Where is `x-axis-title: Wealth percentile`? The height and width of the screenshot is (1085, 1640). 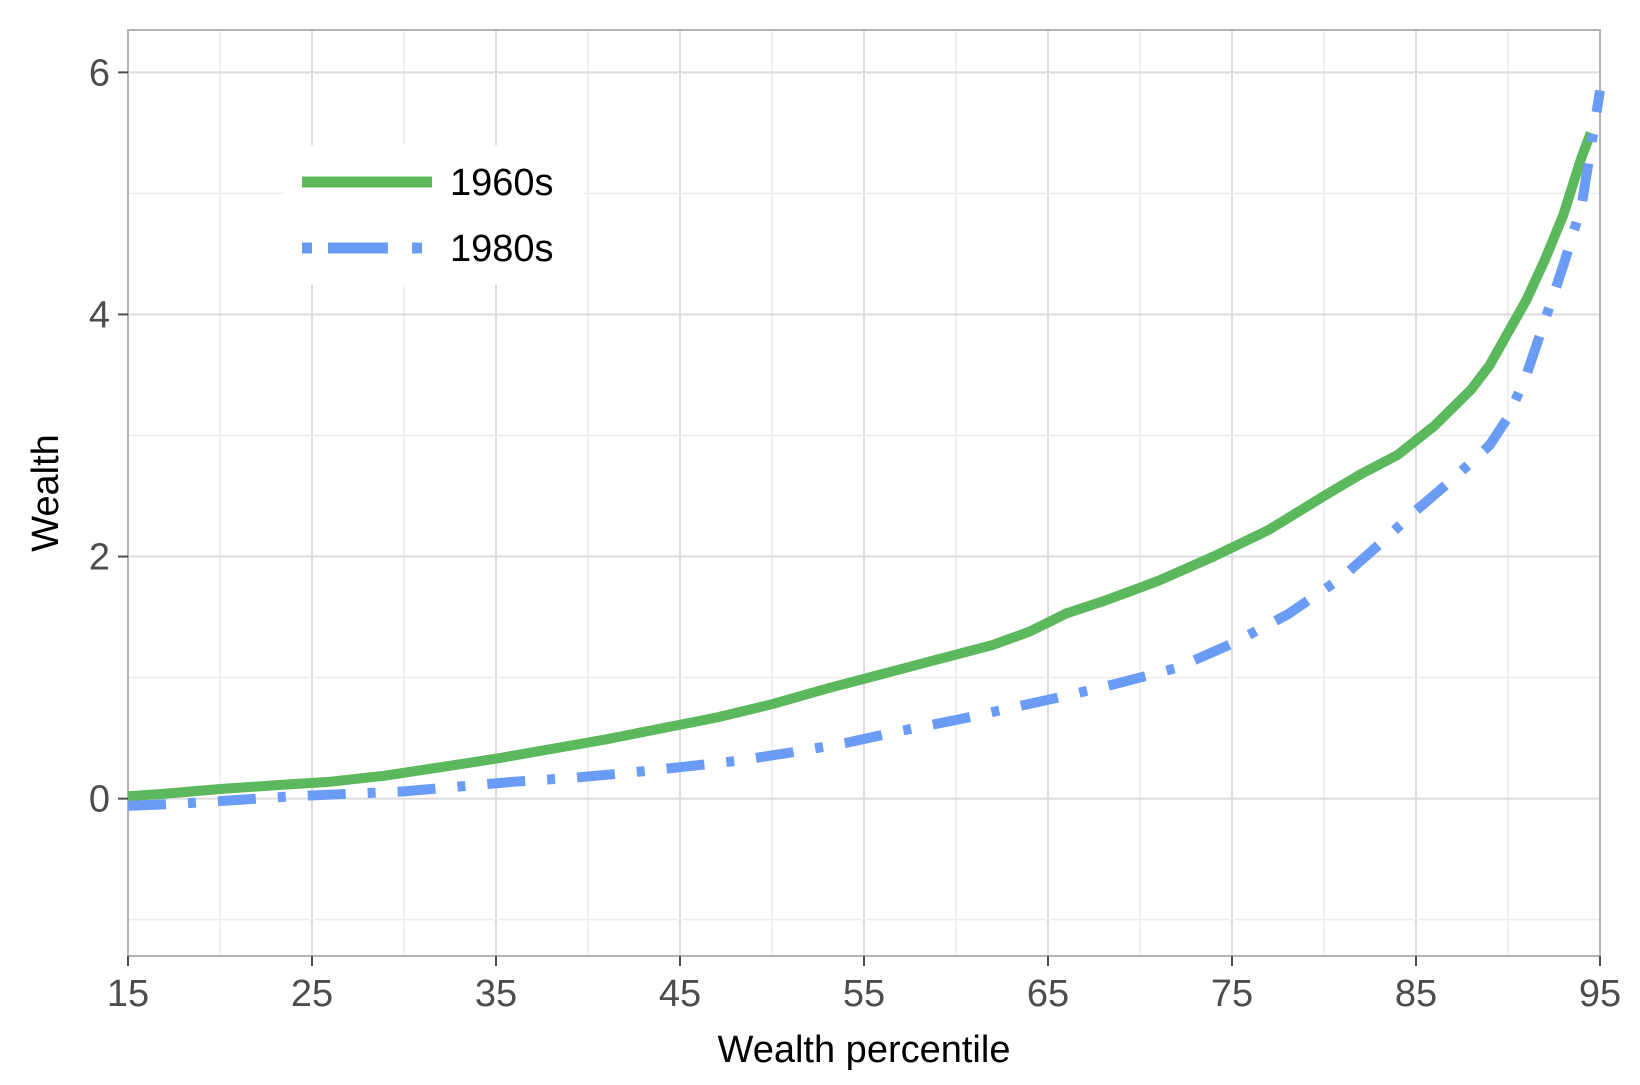
x-axis-title: Wealth percentile is located at coordinates (864, 1050).